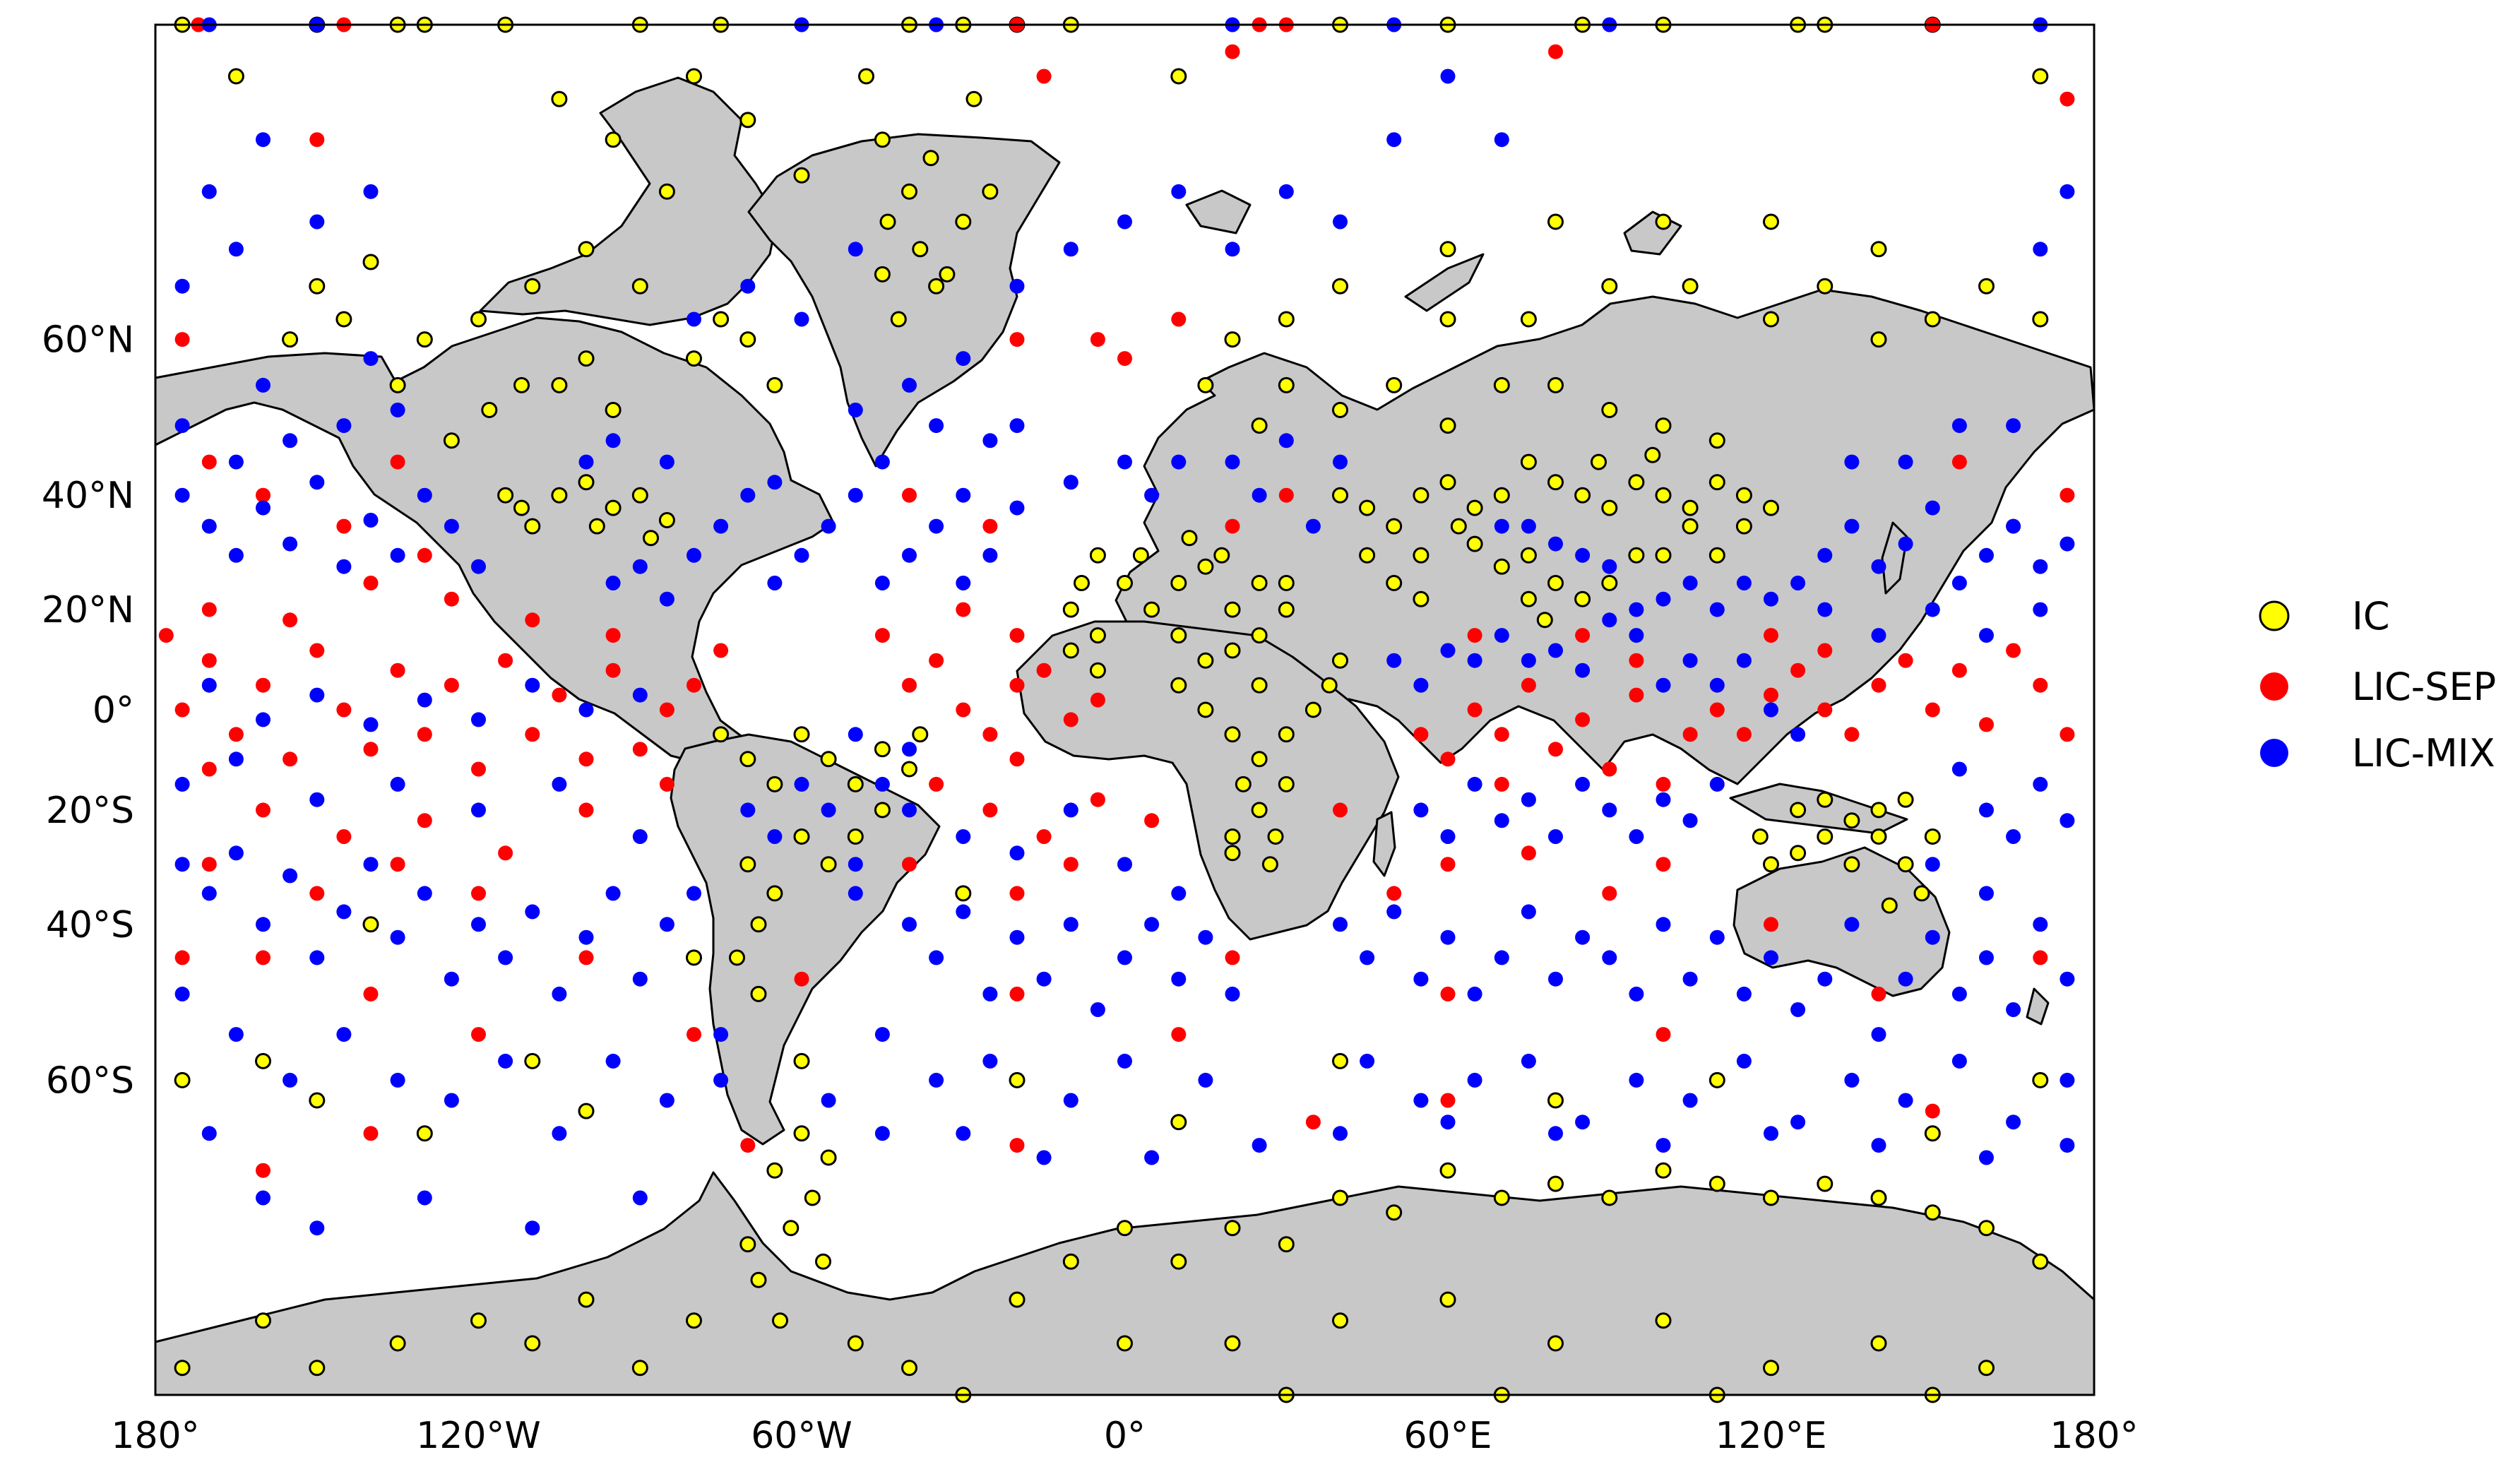 Image resolution: width=2520 pixels, height=1462 pixels. What do you see at coordinates (88, 340) in the screenshot?
I see `y-tick-label: 60°N` at bounding box center [88, 340].